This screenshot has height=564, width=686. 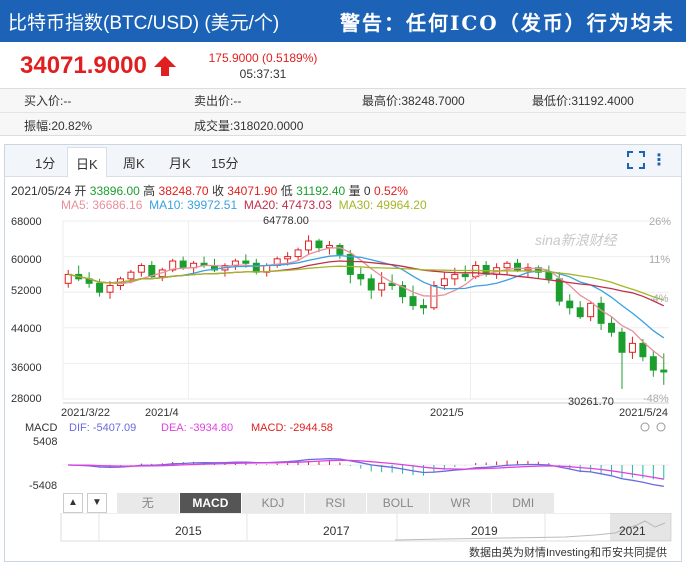 What do you see at coordinates (461, 503) in the screenshot?
I see `indicator-wr: WR` at bounding box center [461, 503].